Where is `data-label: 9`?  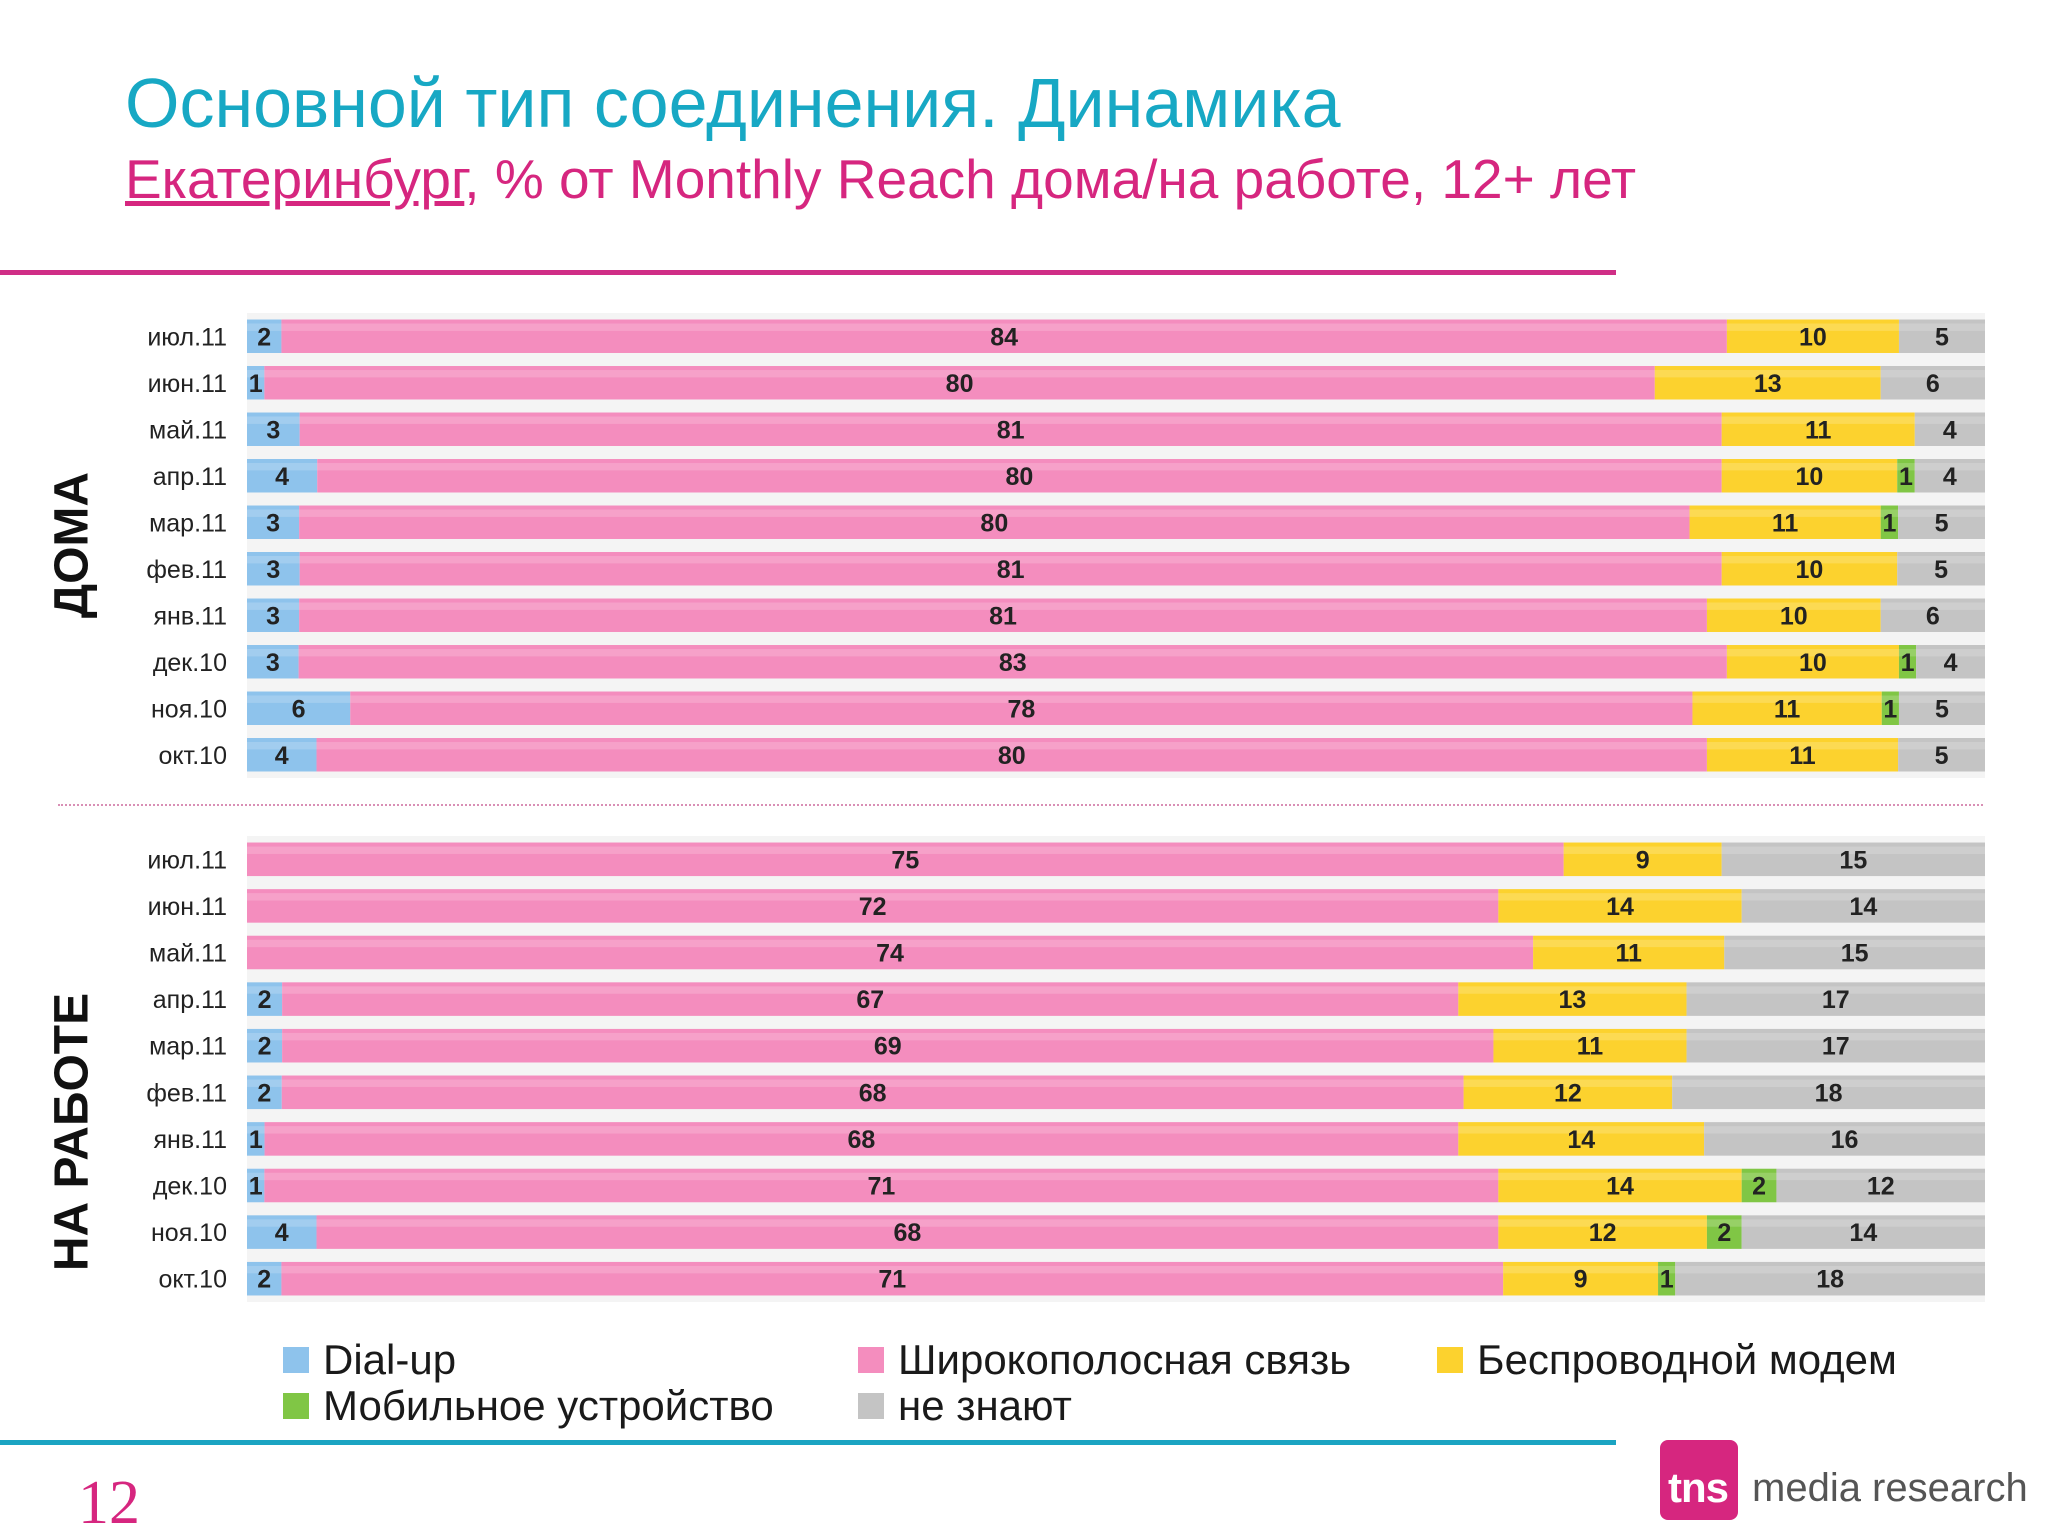 data-label: 9 is located at coordinates (1643, 860).